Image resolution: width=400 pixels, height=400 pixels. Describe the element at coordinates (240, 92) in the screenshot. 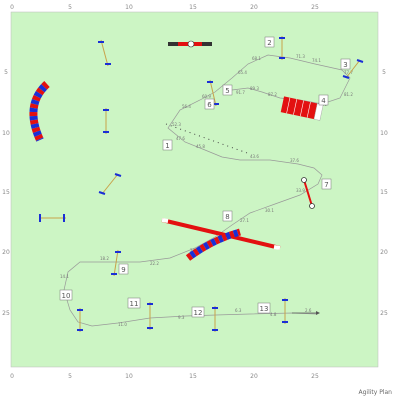

I see `distance-label: 91.7` at that location.